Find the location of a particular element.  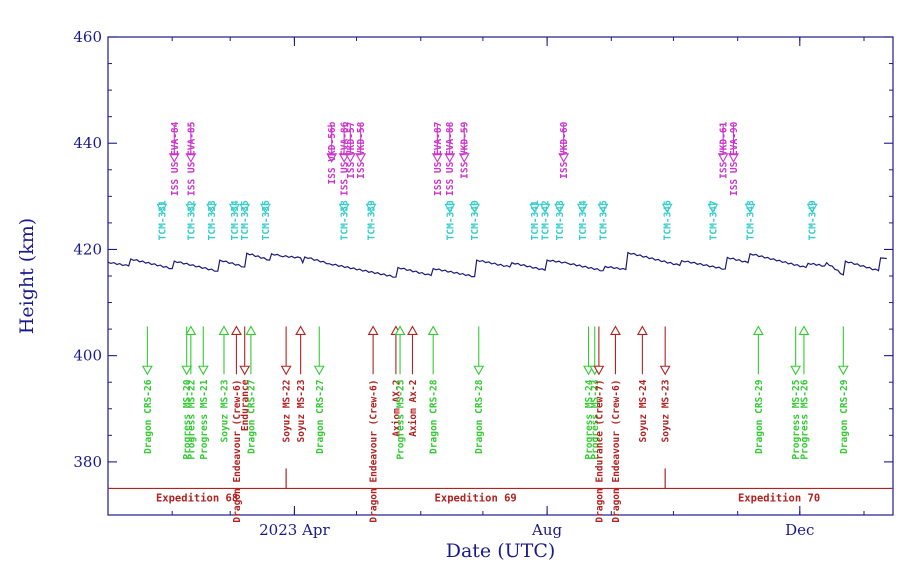

y-tick-label: 380 is located at coordinates (87, 462).